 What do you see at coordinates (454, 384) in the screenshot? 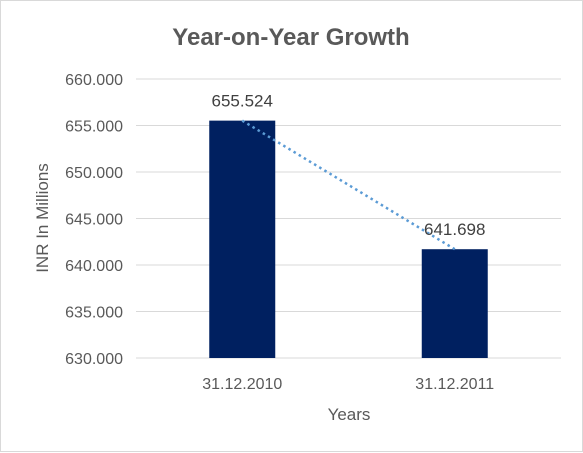
I see `x-tick-label: 31.12.2011` at bounding box center [454, 384].